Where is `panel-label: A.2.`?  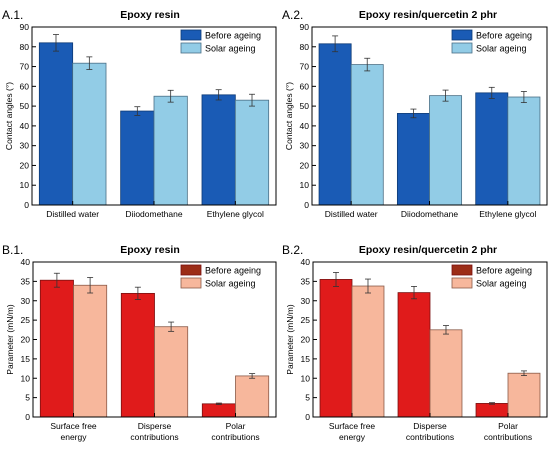
panel-label: A.2. is located at coordinates (292, 15).